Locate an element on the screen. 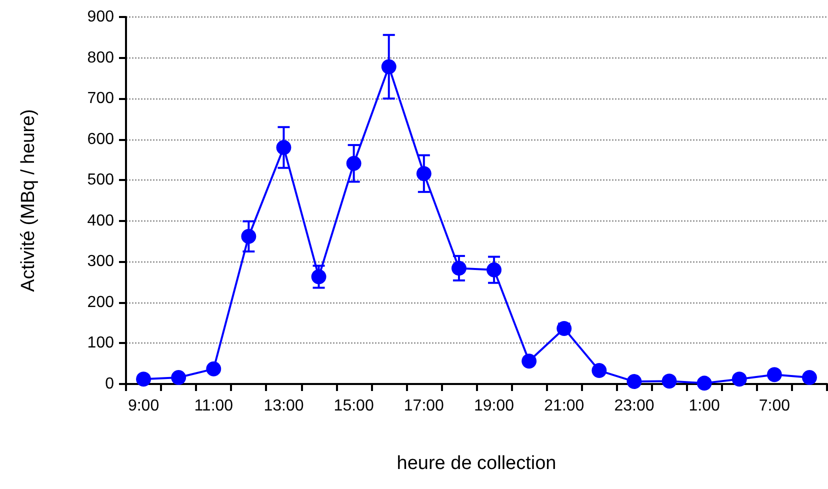 The image size is (828, 489). y-tick-label: 0 is located at coordinates (109, 384).